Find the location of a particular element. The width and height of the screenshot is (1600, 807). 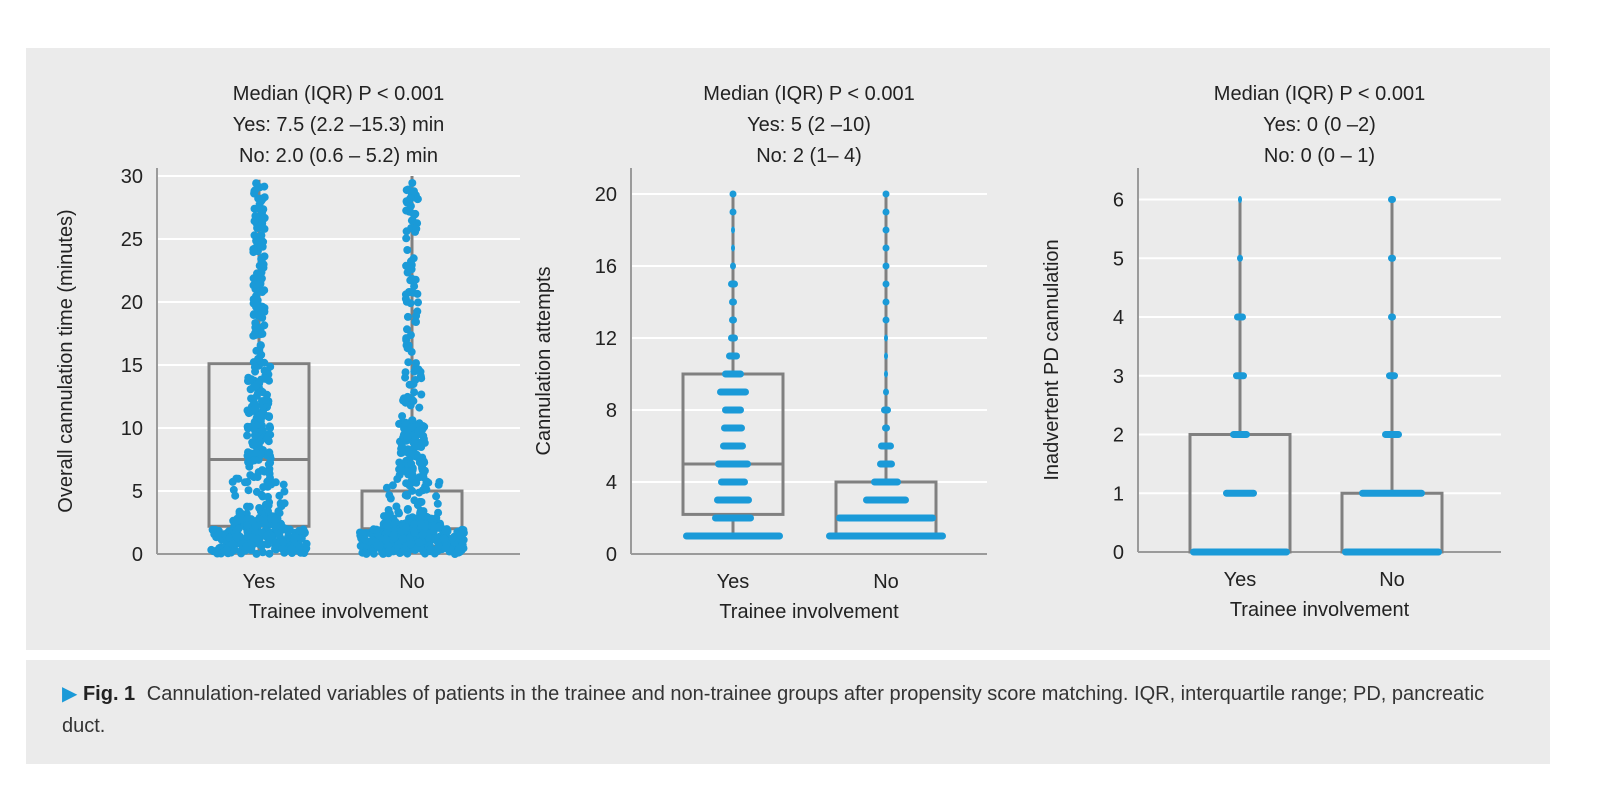

y-tick-label: 8 is located at coordinates (611, 411).